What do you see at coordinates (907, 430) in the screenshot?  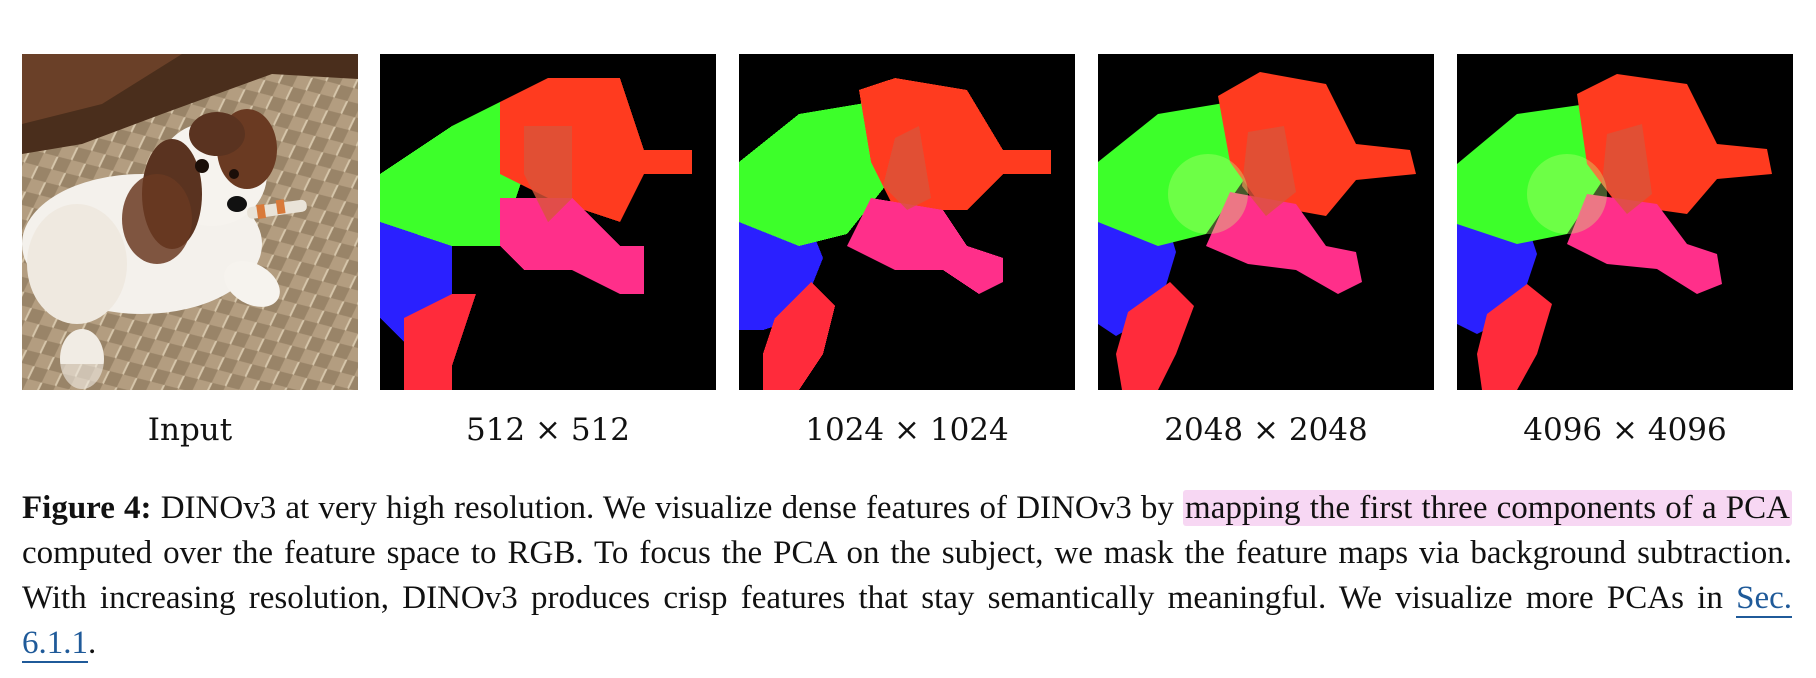 I see `panel-label-1024: 1024 × 1024` at bounding box center [907, 430].